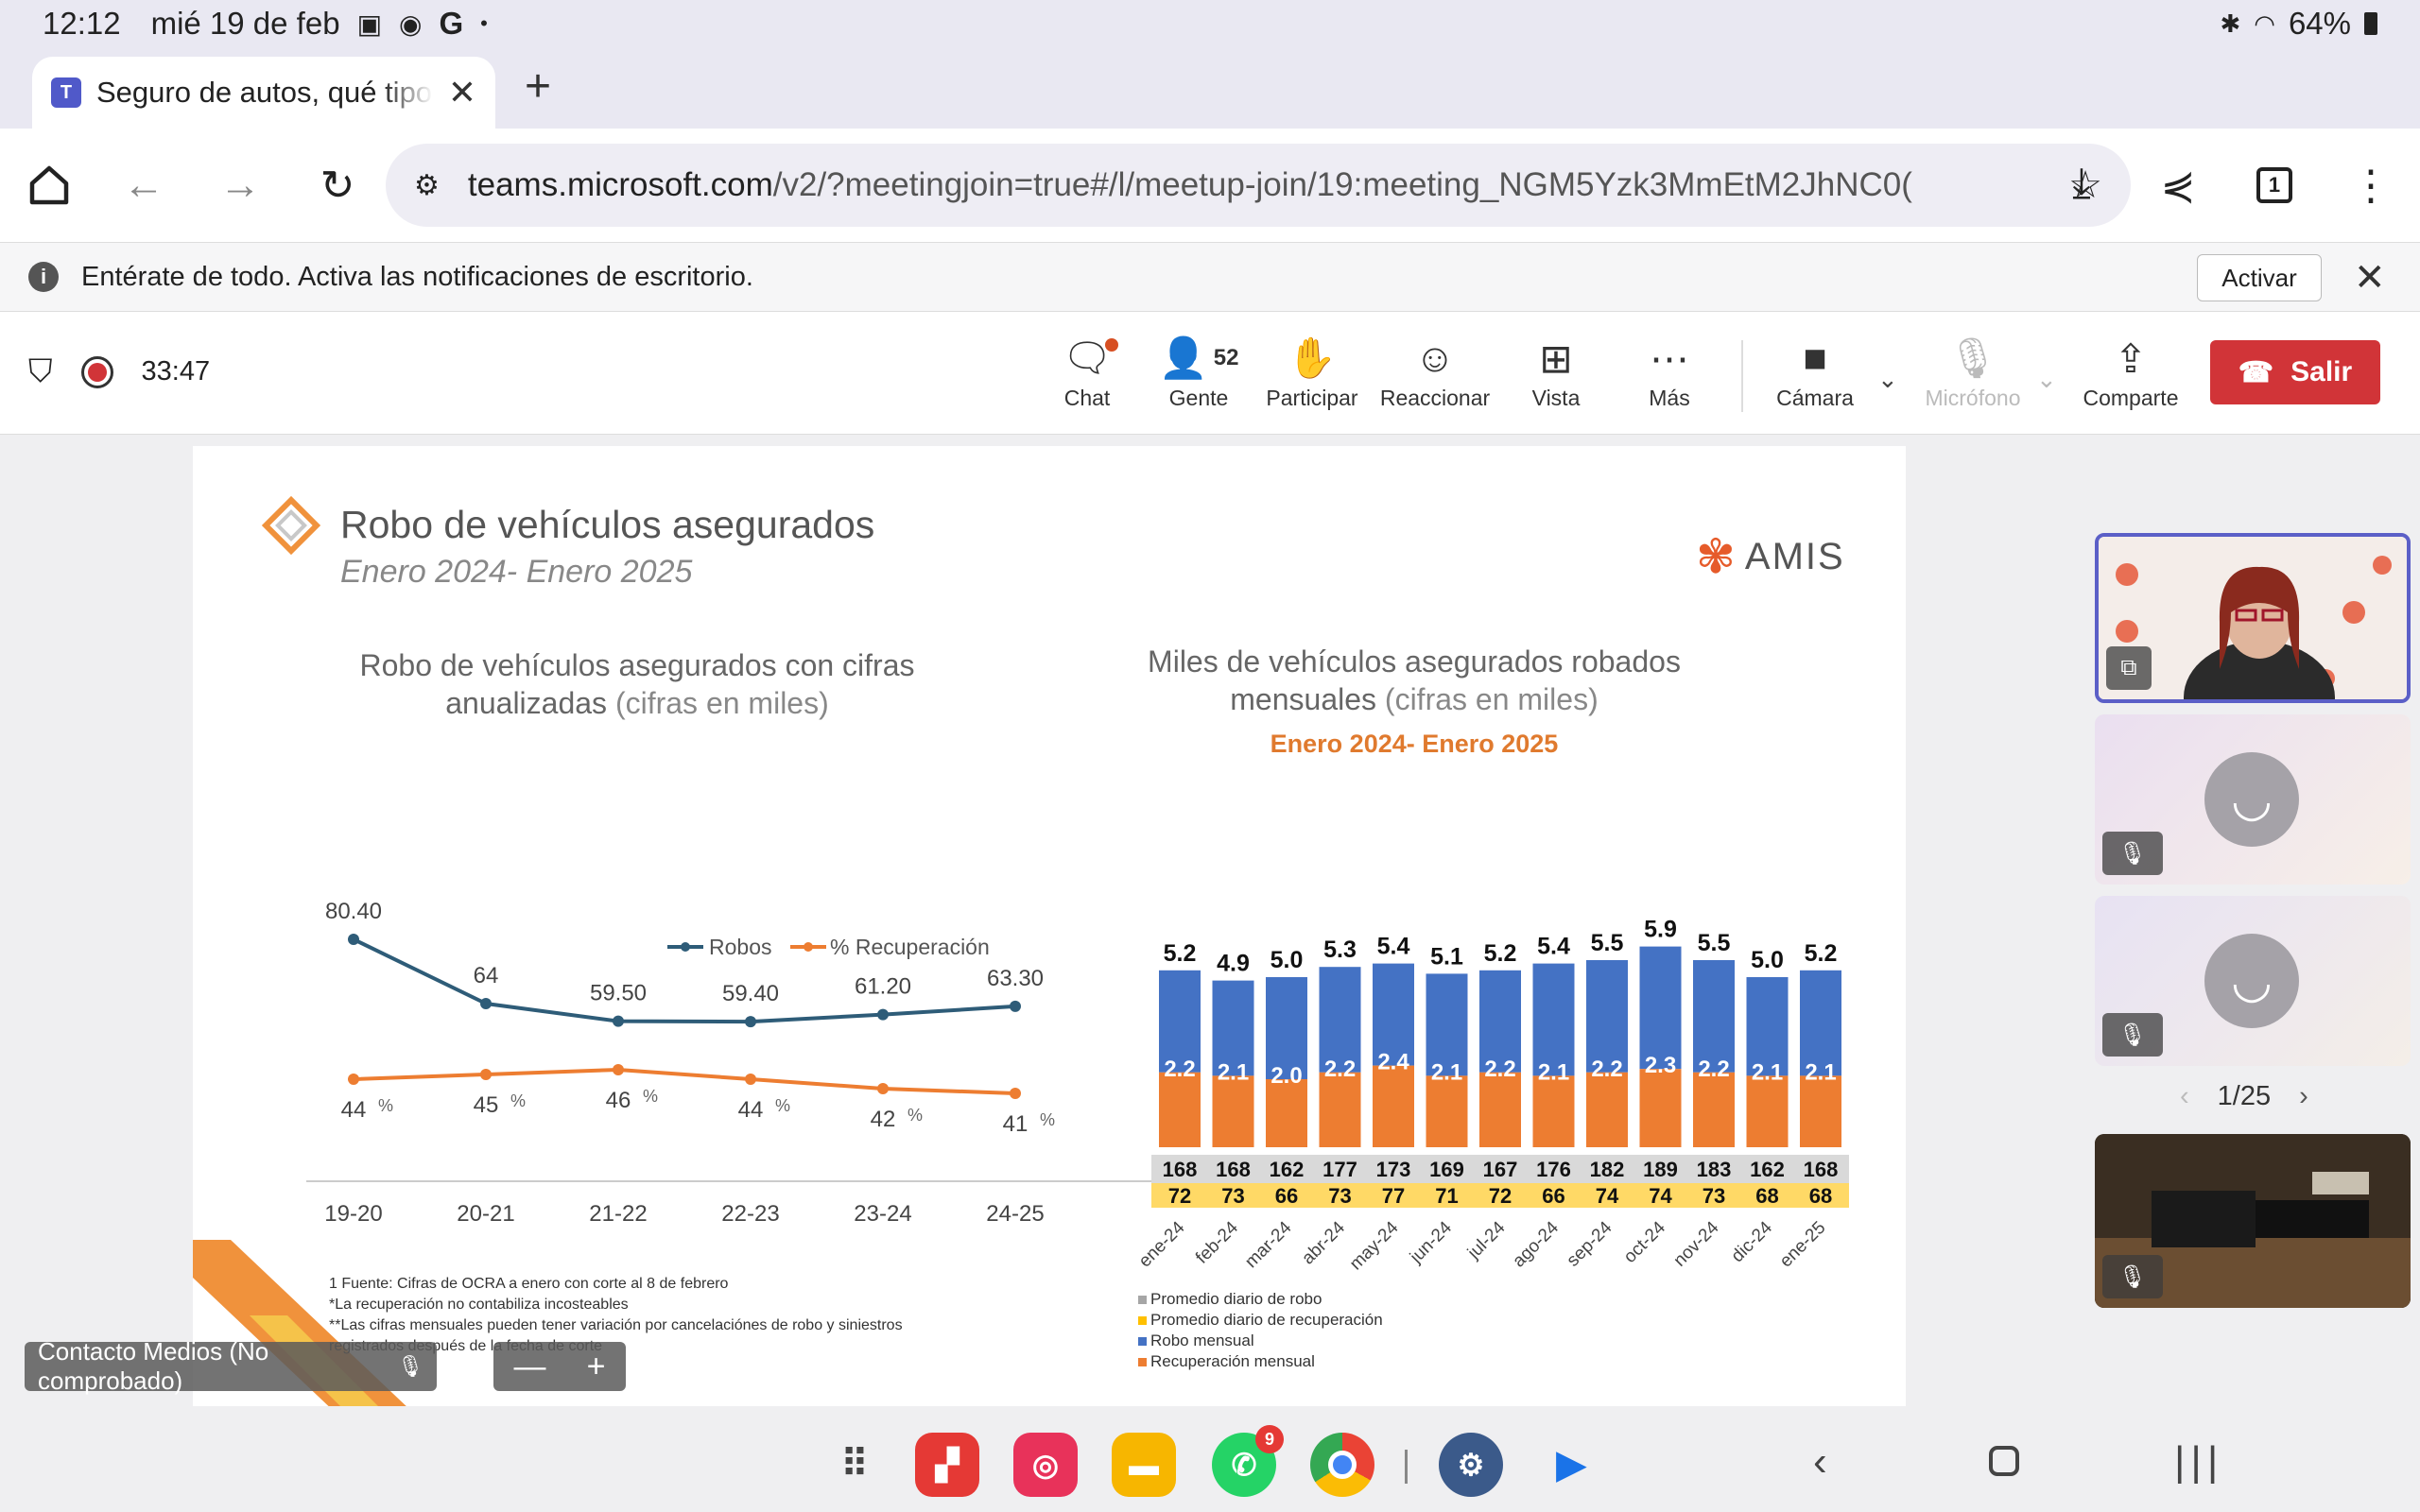  I want to click on whatsapp-icon: ◉, so click(411, 24).